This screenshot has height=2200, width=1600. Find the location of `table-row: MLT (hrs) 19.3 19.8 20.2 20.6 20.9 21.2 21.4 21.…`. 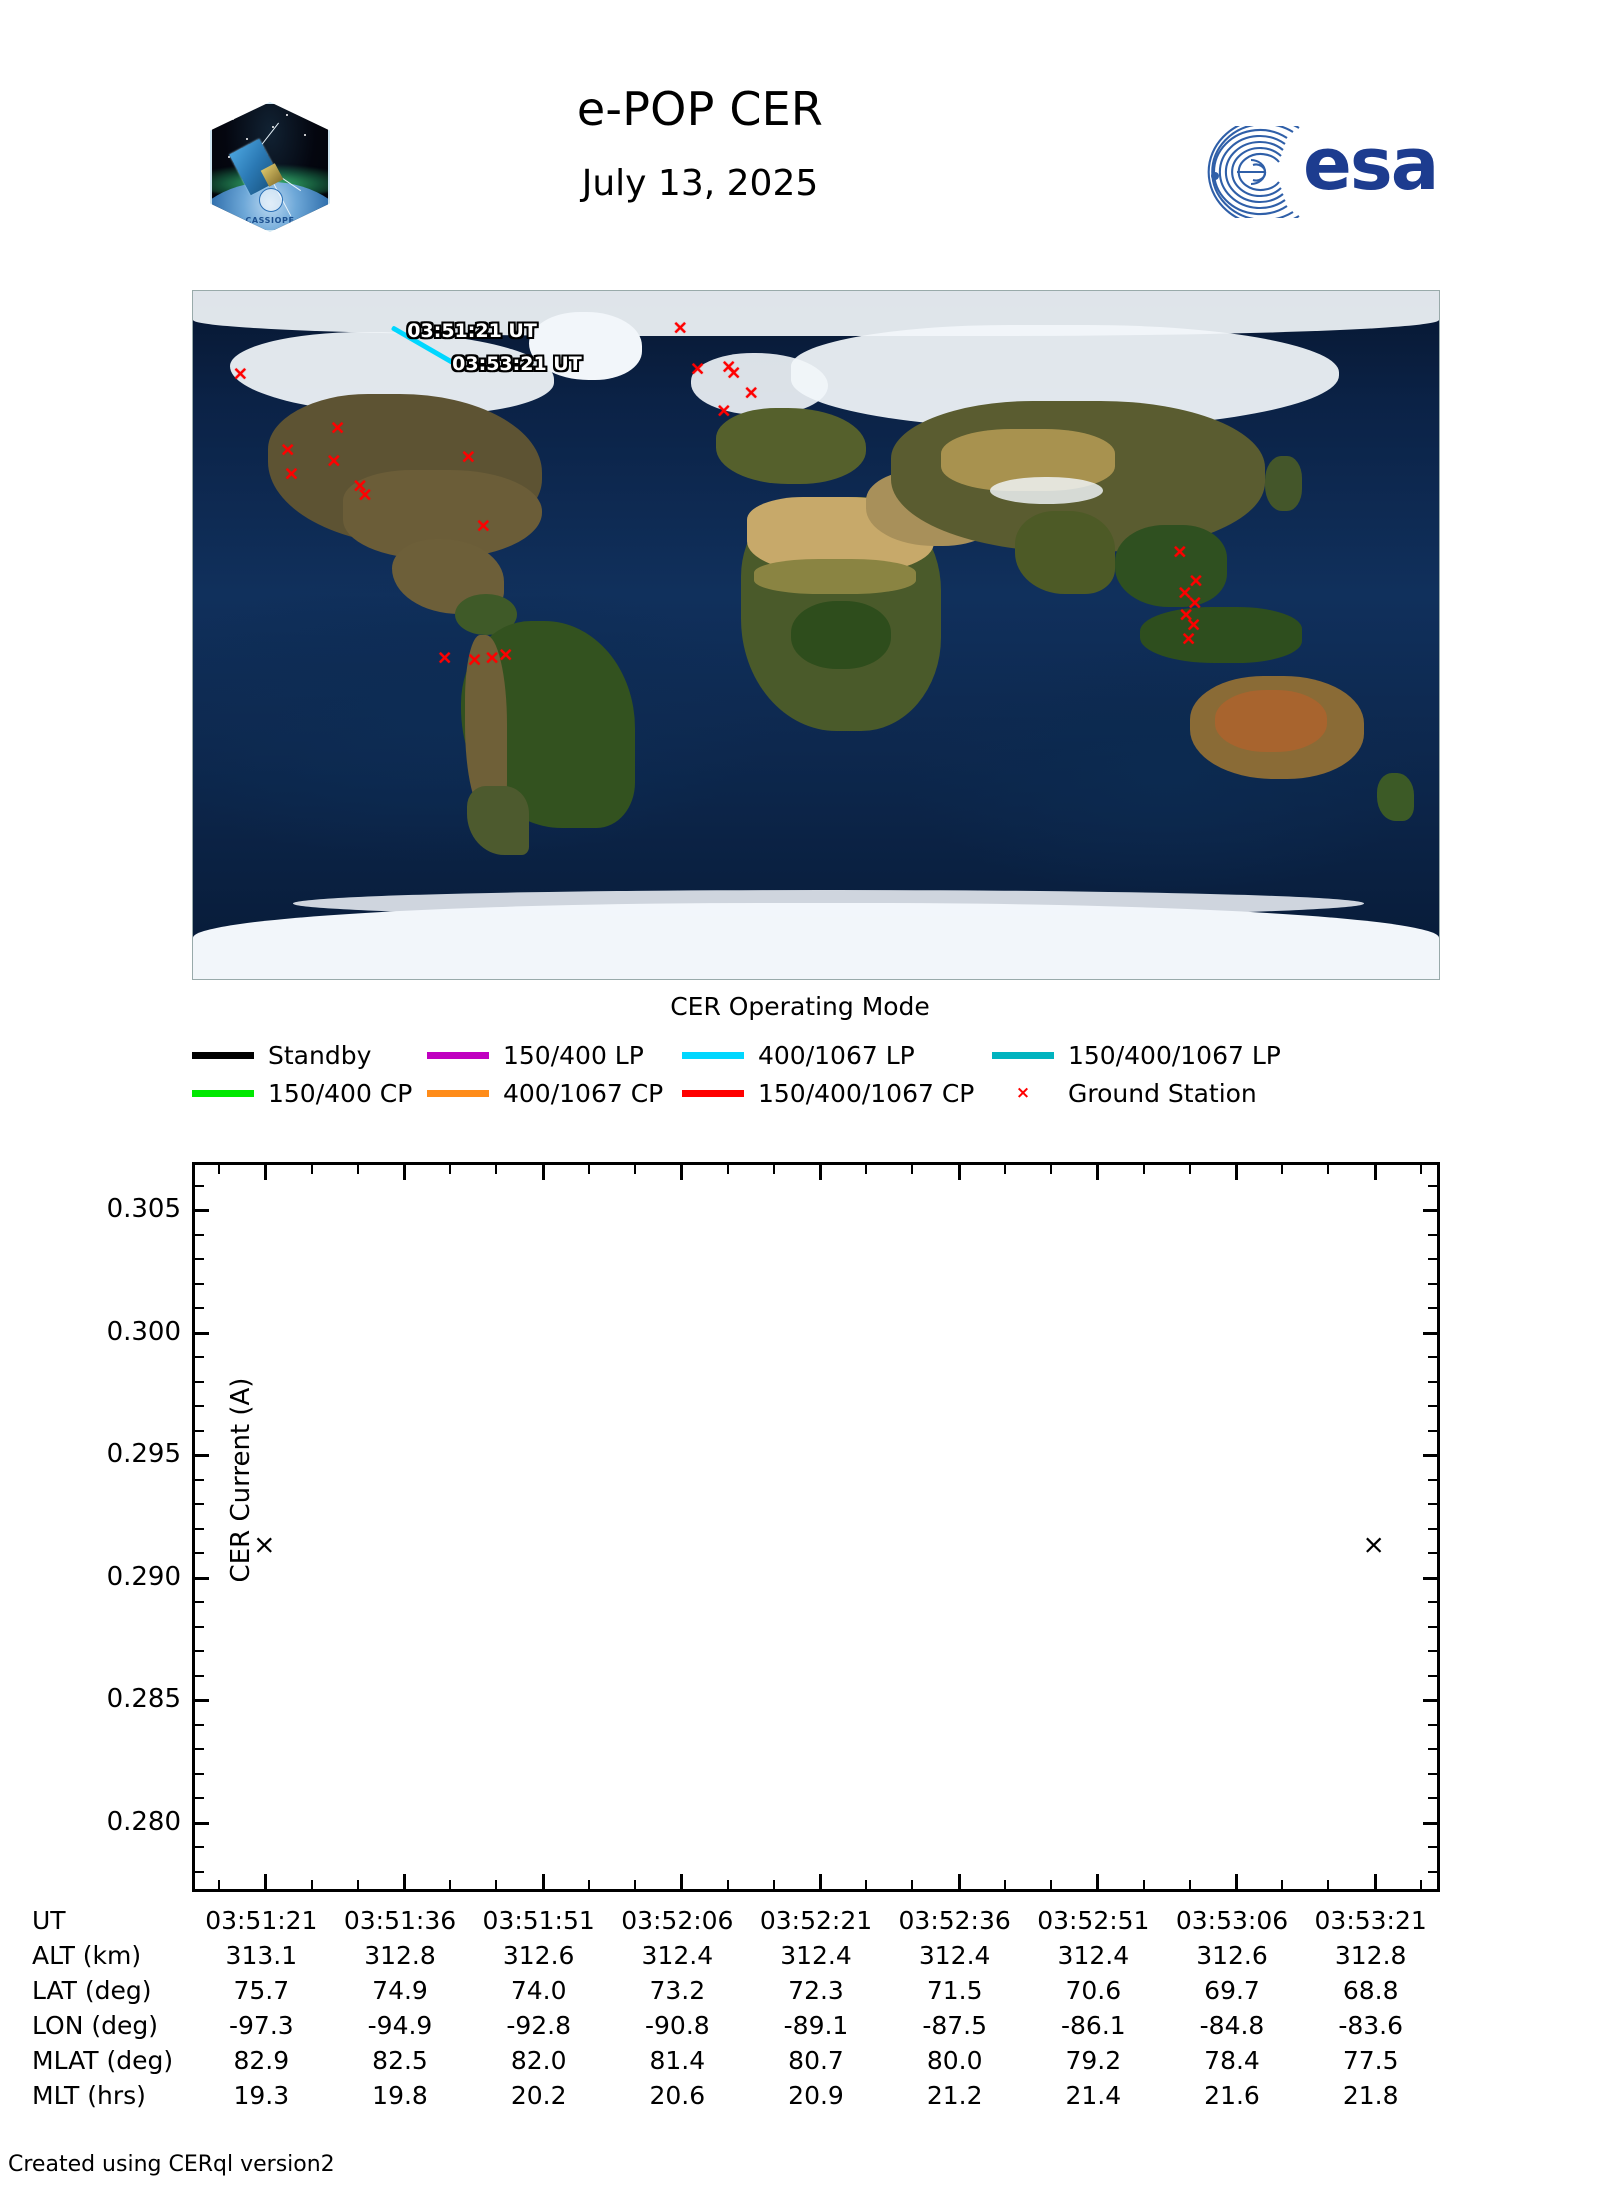

table-row: MLT (hrs) 19.3 19.8 20.2 20.6 20.9 21.2 21.4 21.… is located at coordinates (800, 2096).